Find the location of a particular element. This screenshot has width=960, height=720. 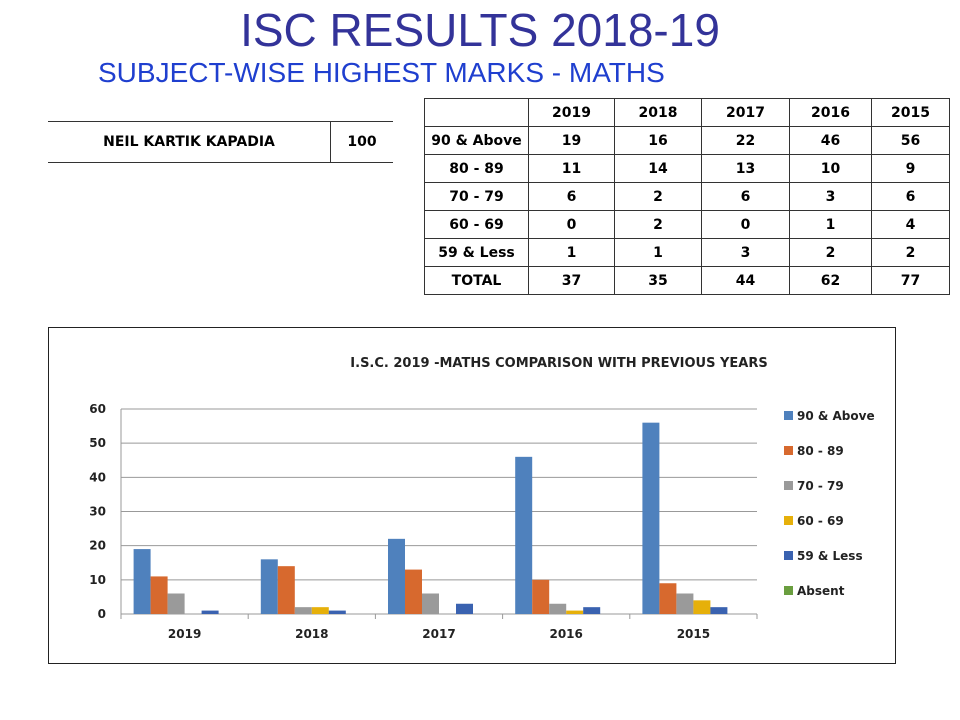

topper-table: NEIL KARTIK KAPADIA 100 is located at coordinates (220, 142).